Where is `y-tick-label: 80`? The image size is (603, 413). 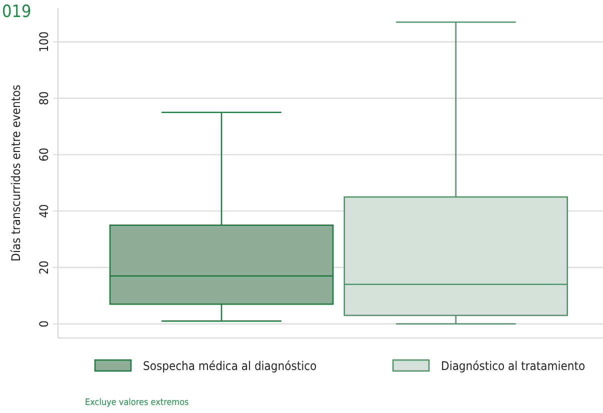 y-tick-label: 80 is located at coordinates (44, 98).